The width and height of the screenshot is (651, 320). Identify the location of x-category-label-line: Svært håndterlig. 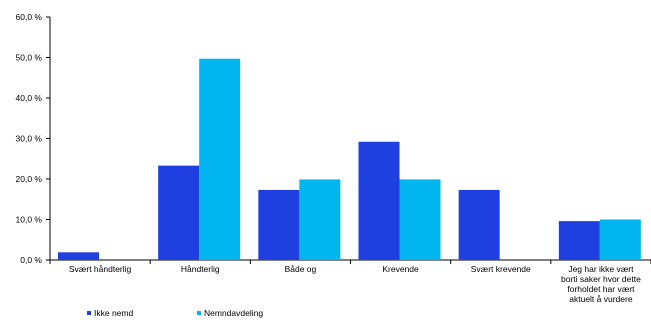
(100, 269).